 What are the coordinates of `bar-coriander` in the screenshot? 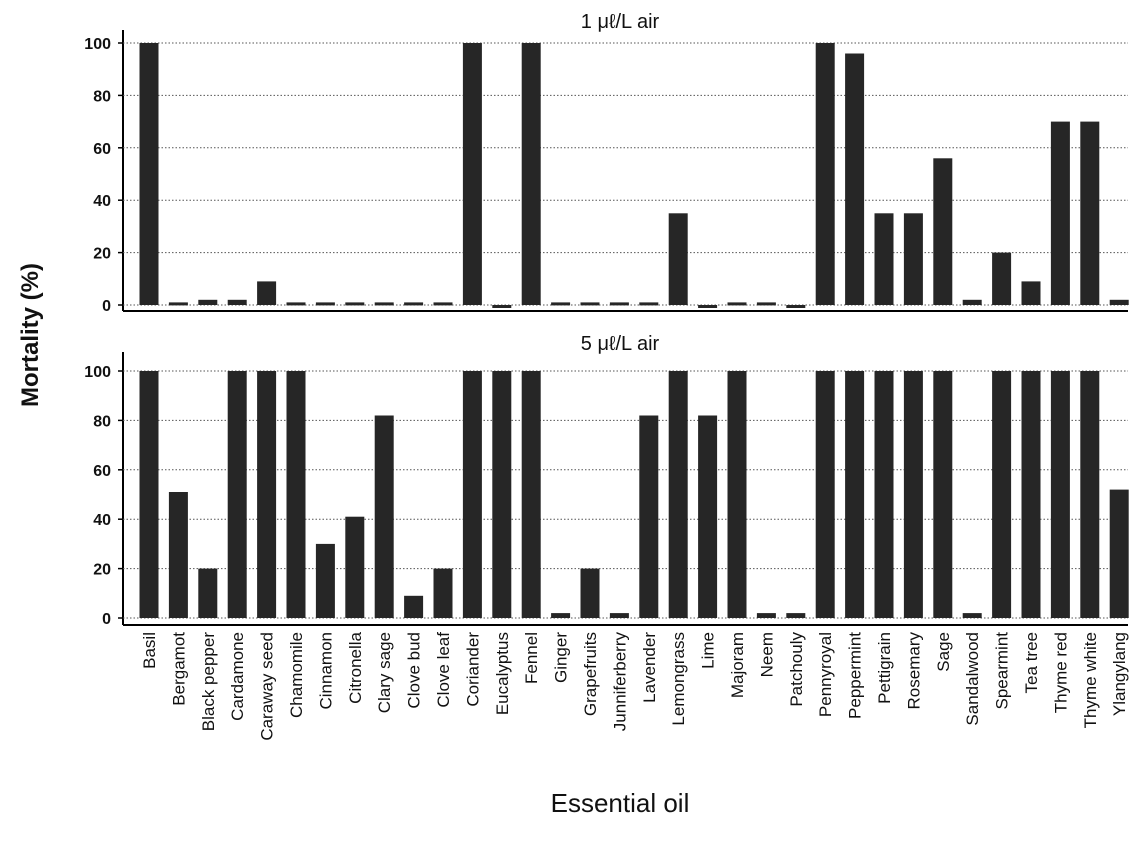 It's located at (472, 174).